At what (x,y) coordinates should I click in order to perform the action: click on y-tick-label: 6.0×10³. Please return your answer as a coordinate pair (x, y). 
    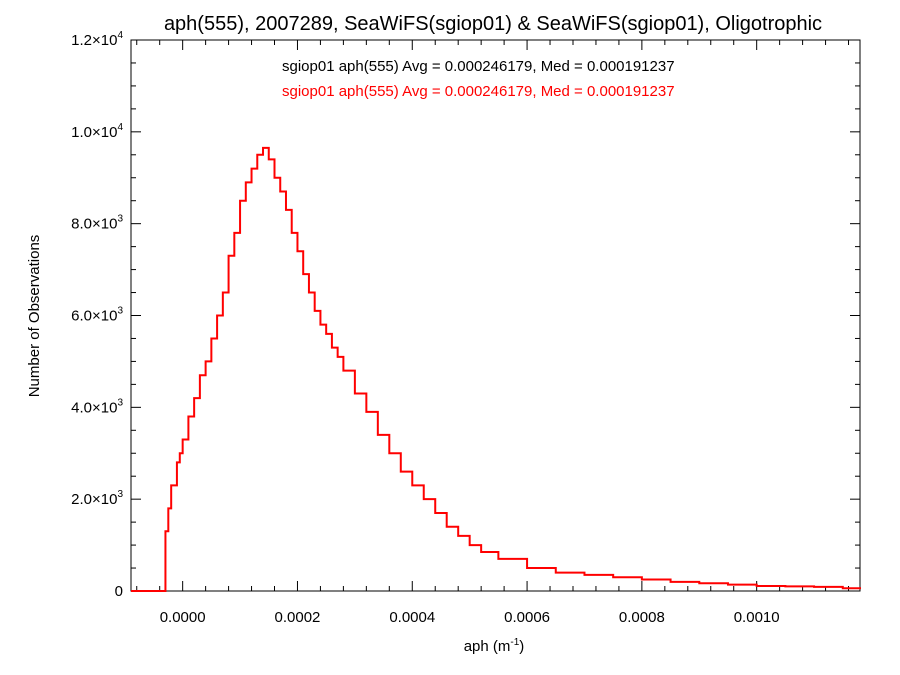
    Looking at the image, I should click on (97, 315).